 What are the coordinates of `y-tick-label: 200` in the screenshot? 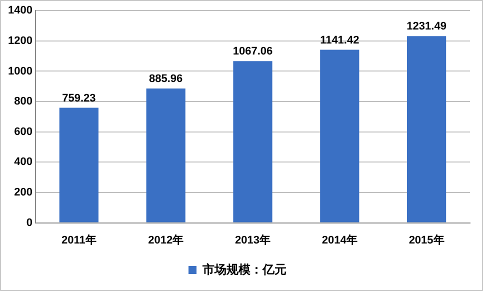 It's located at (23, 192).